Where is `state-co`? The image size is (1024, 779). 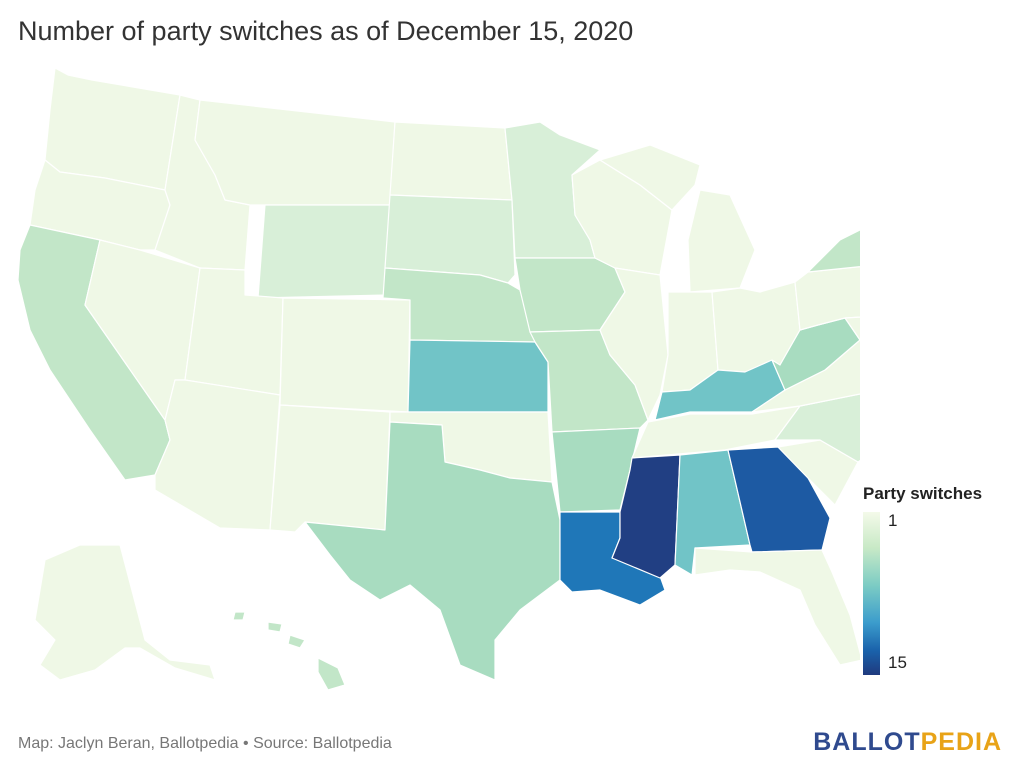 state-co is located at coordinates (345, 355).